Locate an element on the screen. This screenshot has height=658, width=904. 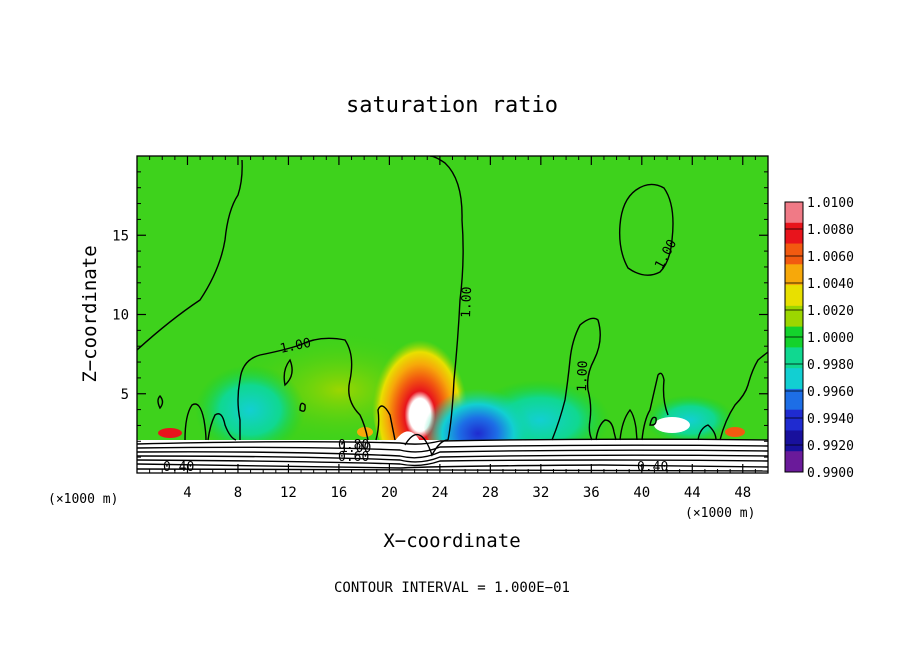
x-unit-label-left: (×1000 m) is located at coordinates (83, 499).